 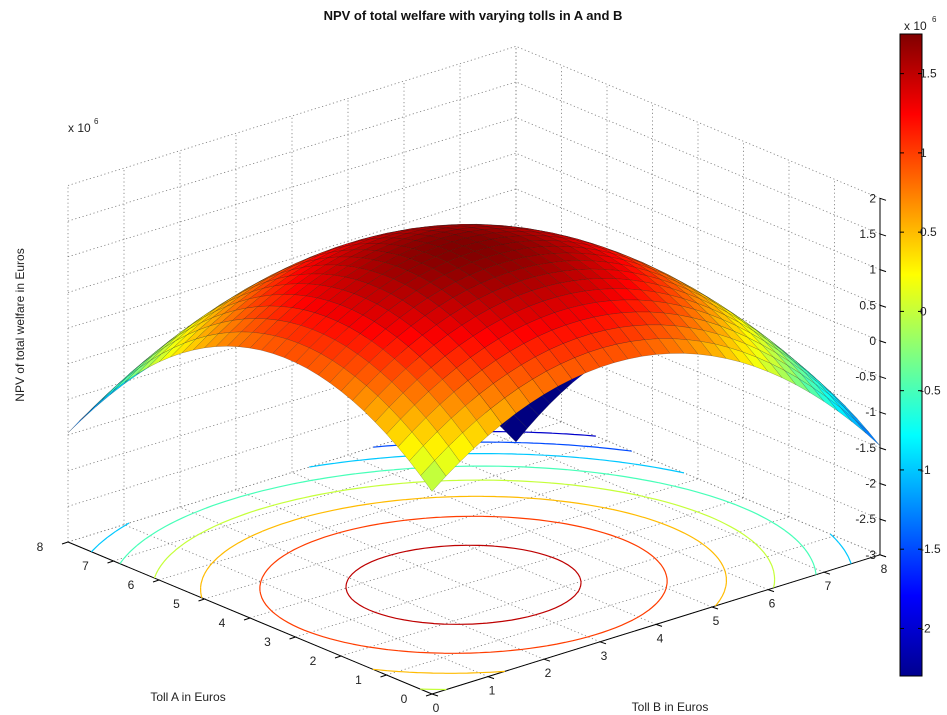 I want to click on z-tick-label: -3, so click(x=870, y=555).